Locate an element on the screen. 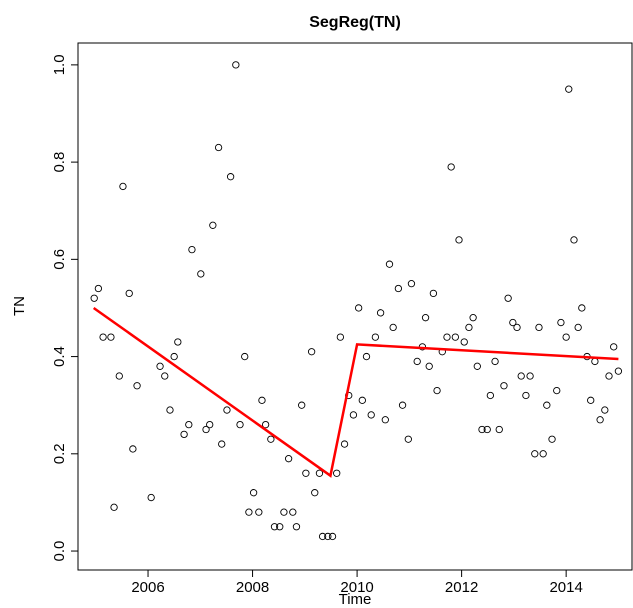 Image resolution: width=633 pixels, height=608 pixels. y-tick-label: 0.2 is located at coordinates (59, 453).